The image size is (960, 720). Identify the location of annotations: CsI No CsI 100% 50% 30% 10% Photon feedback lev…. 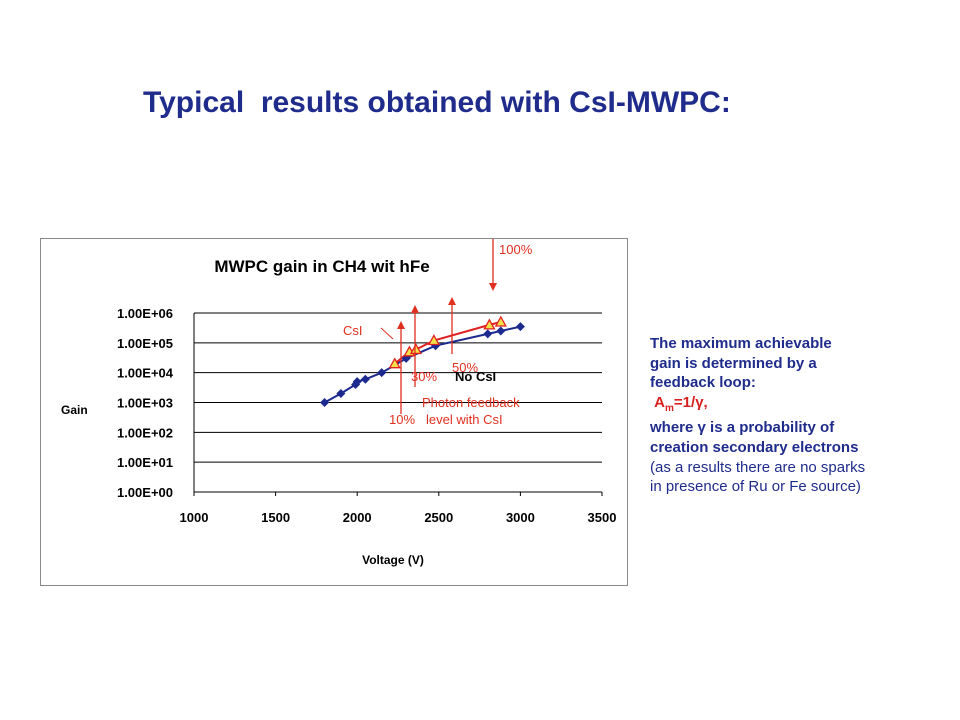
(438, 333).